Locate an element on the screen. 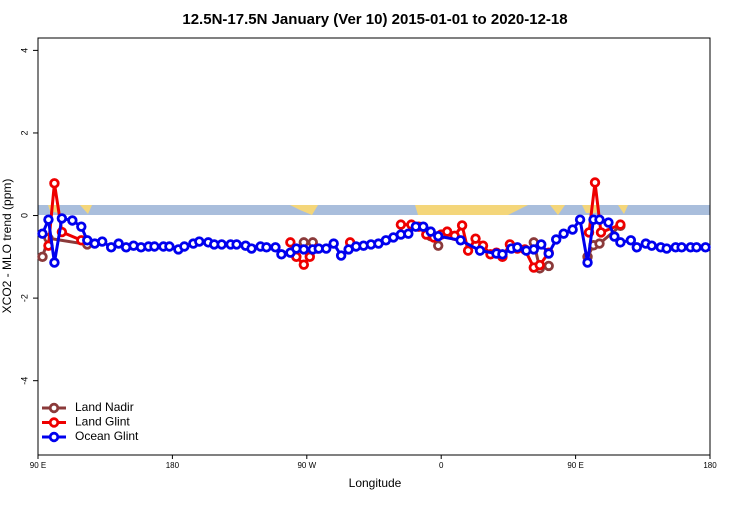  y-tick-label: 2 is located at coordinates (24, 132).